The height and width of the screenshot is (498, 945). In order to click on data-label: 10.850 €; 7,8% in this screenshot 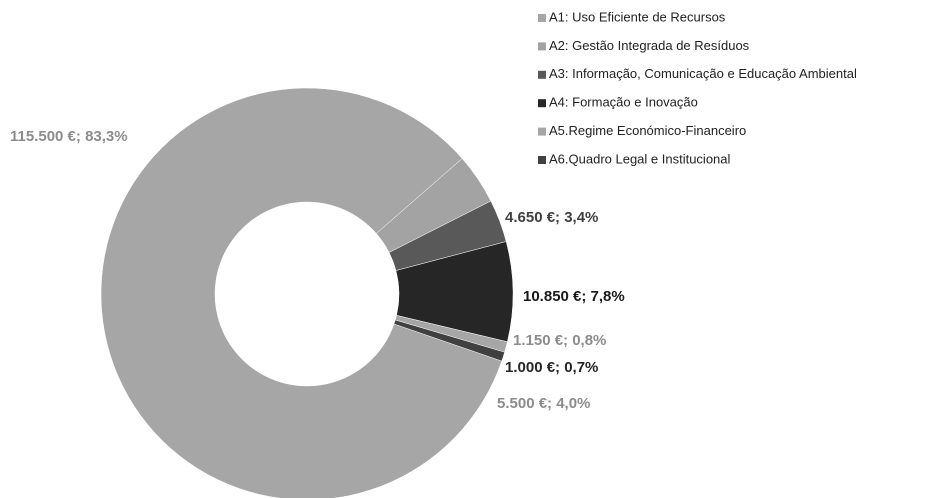, I will do `click(574, 296)`.